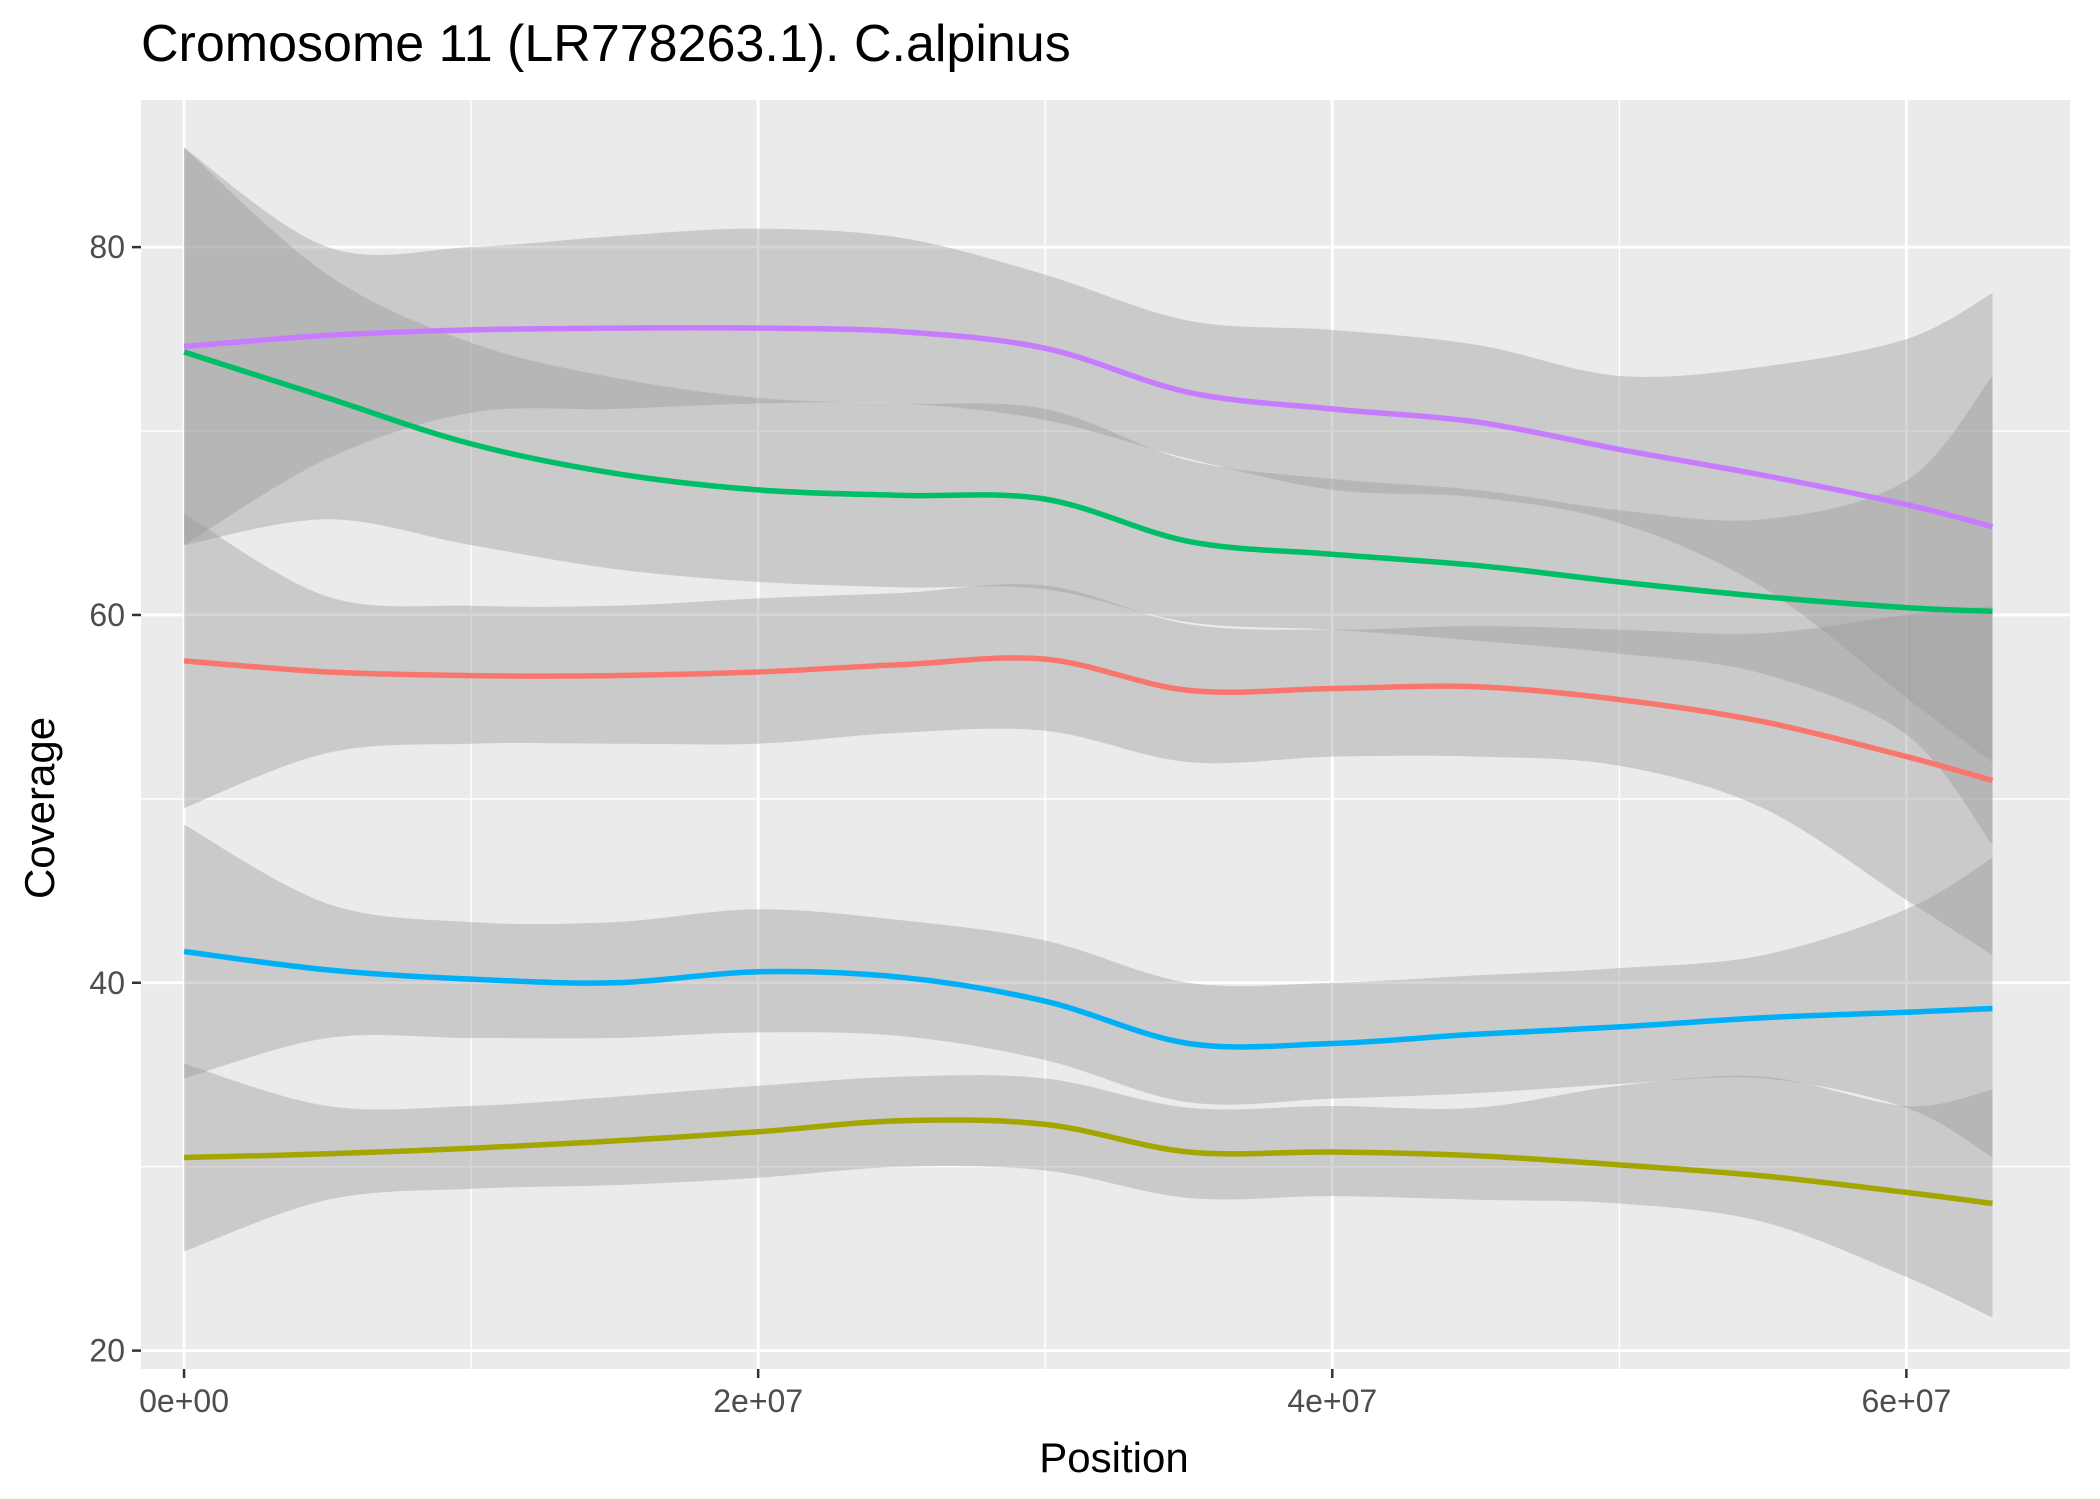  I want to click on y-axis: 20 40 60 80, so click(115, 799).